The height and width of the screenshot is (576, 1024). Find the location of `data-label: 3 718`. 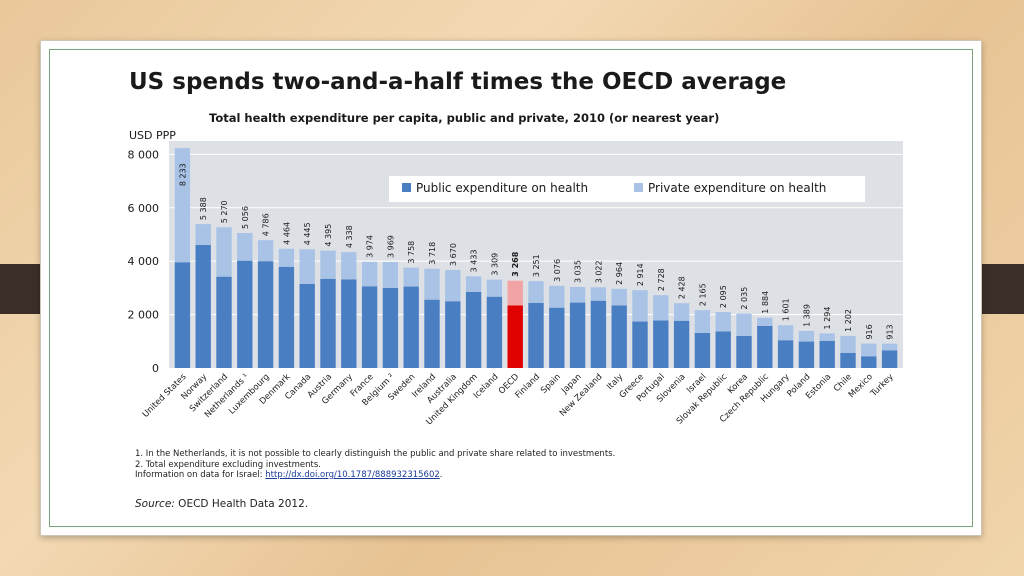

data-label: 3 718 is located at coordinates (432, 253).